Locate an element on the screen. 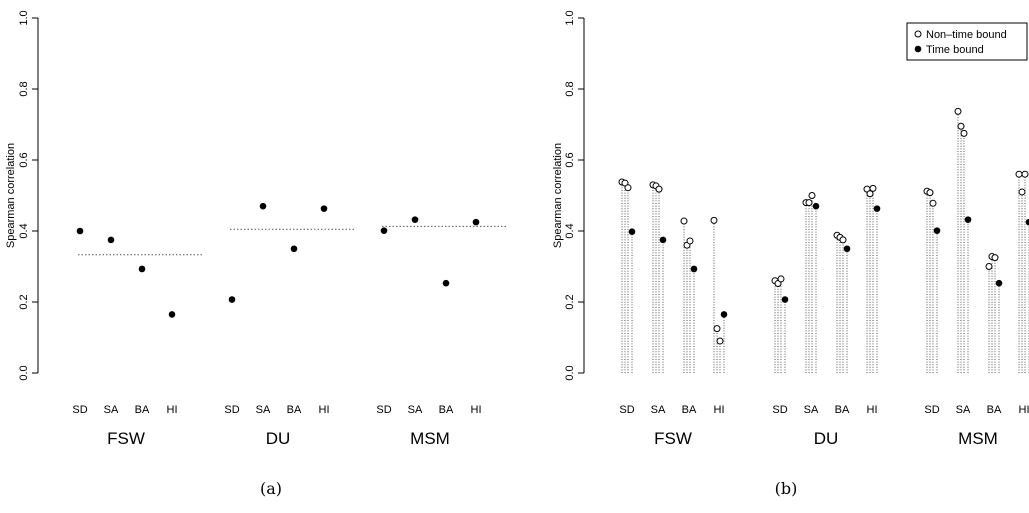 Image resolution: width=1029 pixels, height=513 pixels. panel-a-y-tick-label: 0.4 is located at coordinates (24, 230).